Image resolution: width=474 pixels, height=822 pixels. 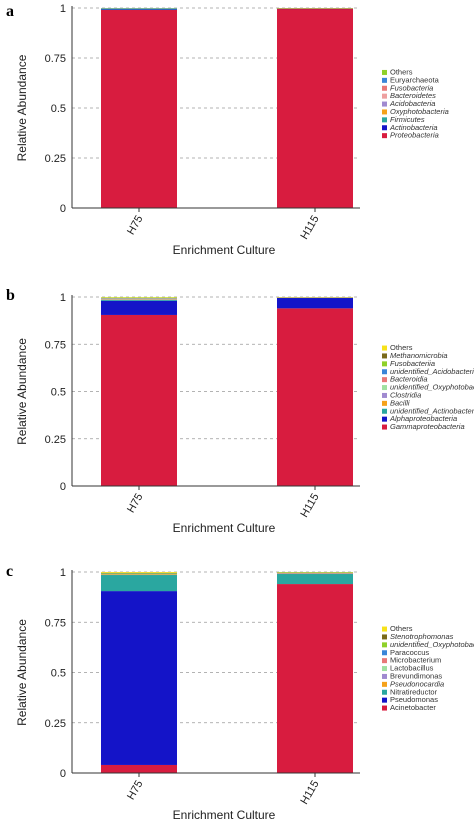 I want to click on panel-letter: b, so click(x=10, y=295).